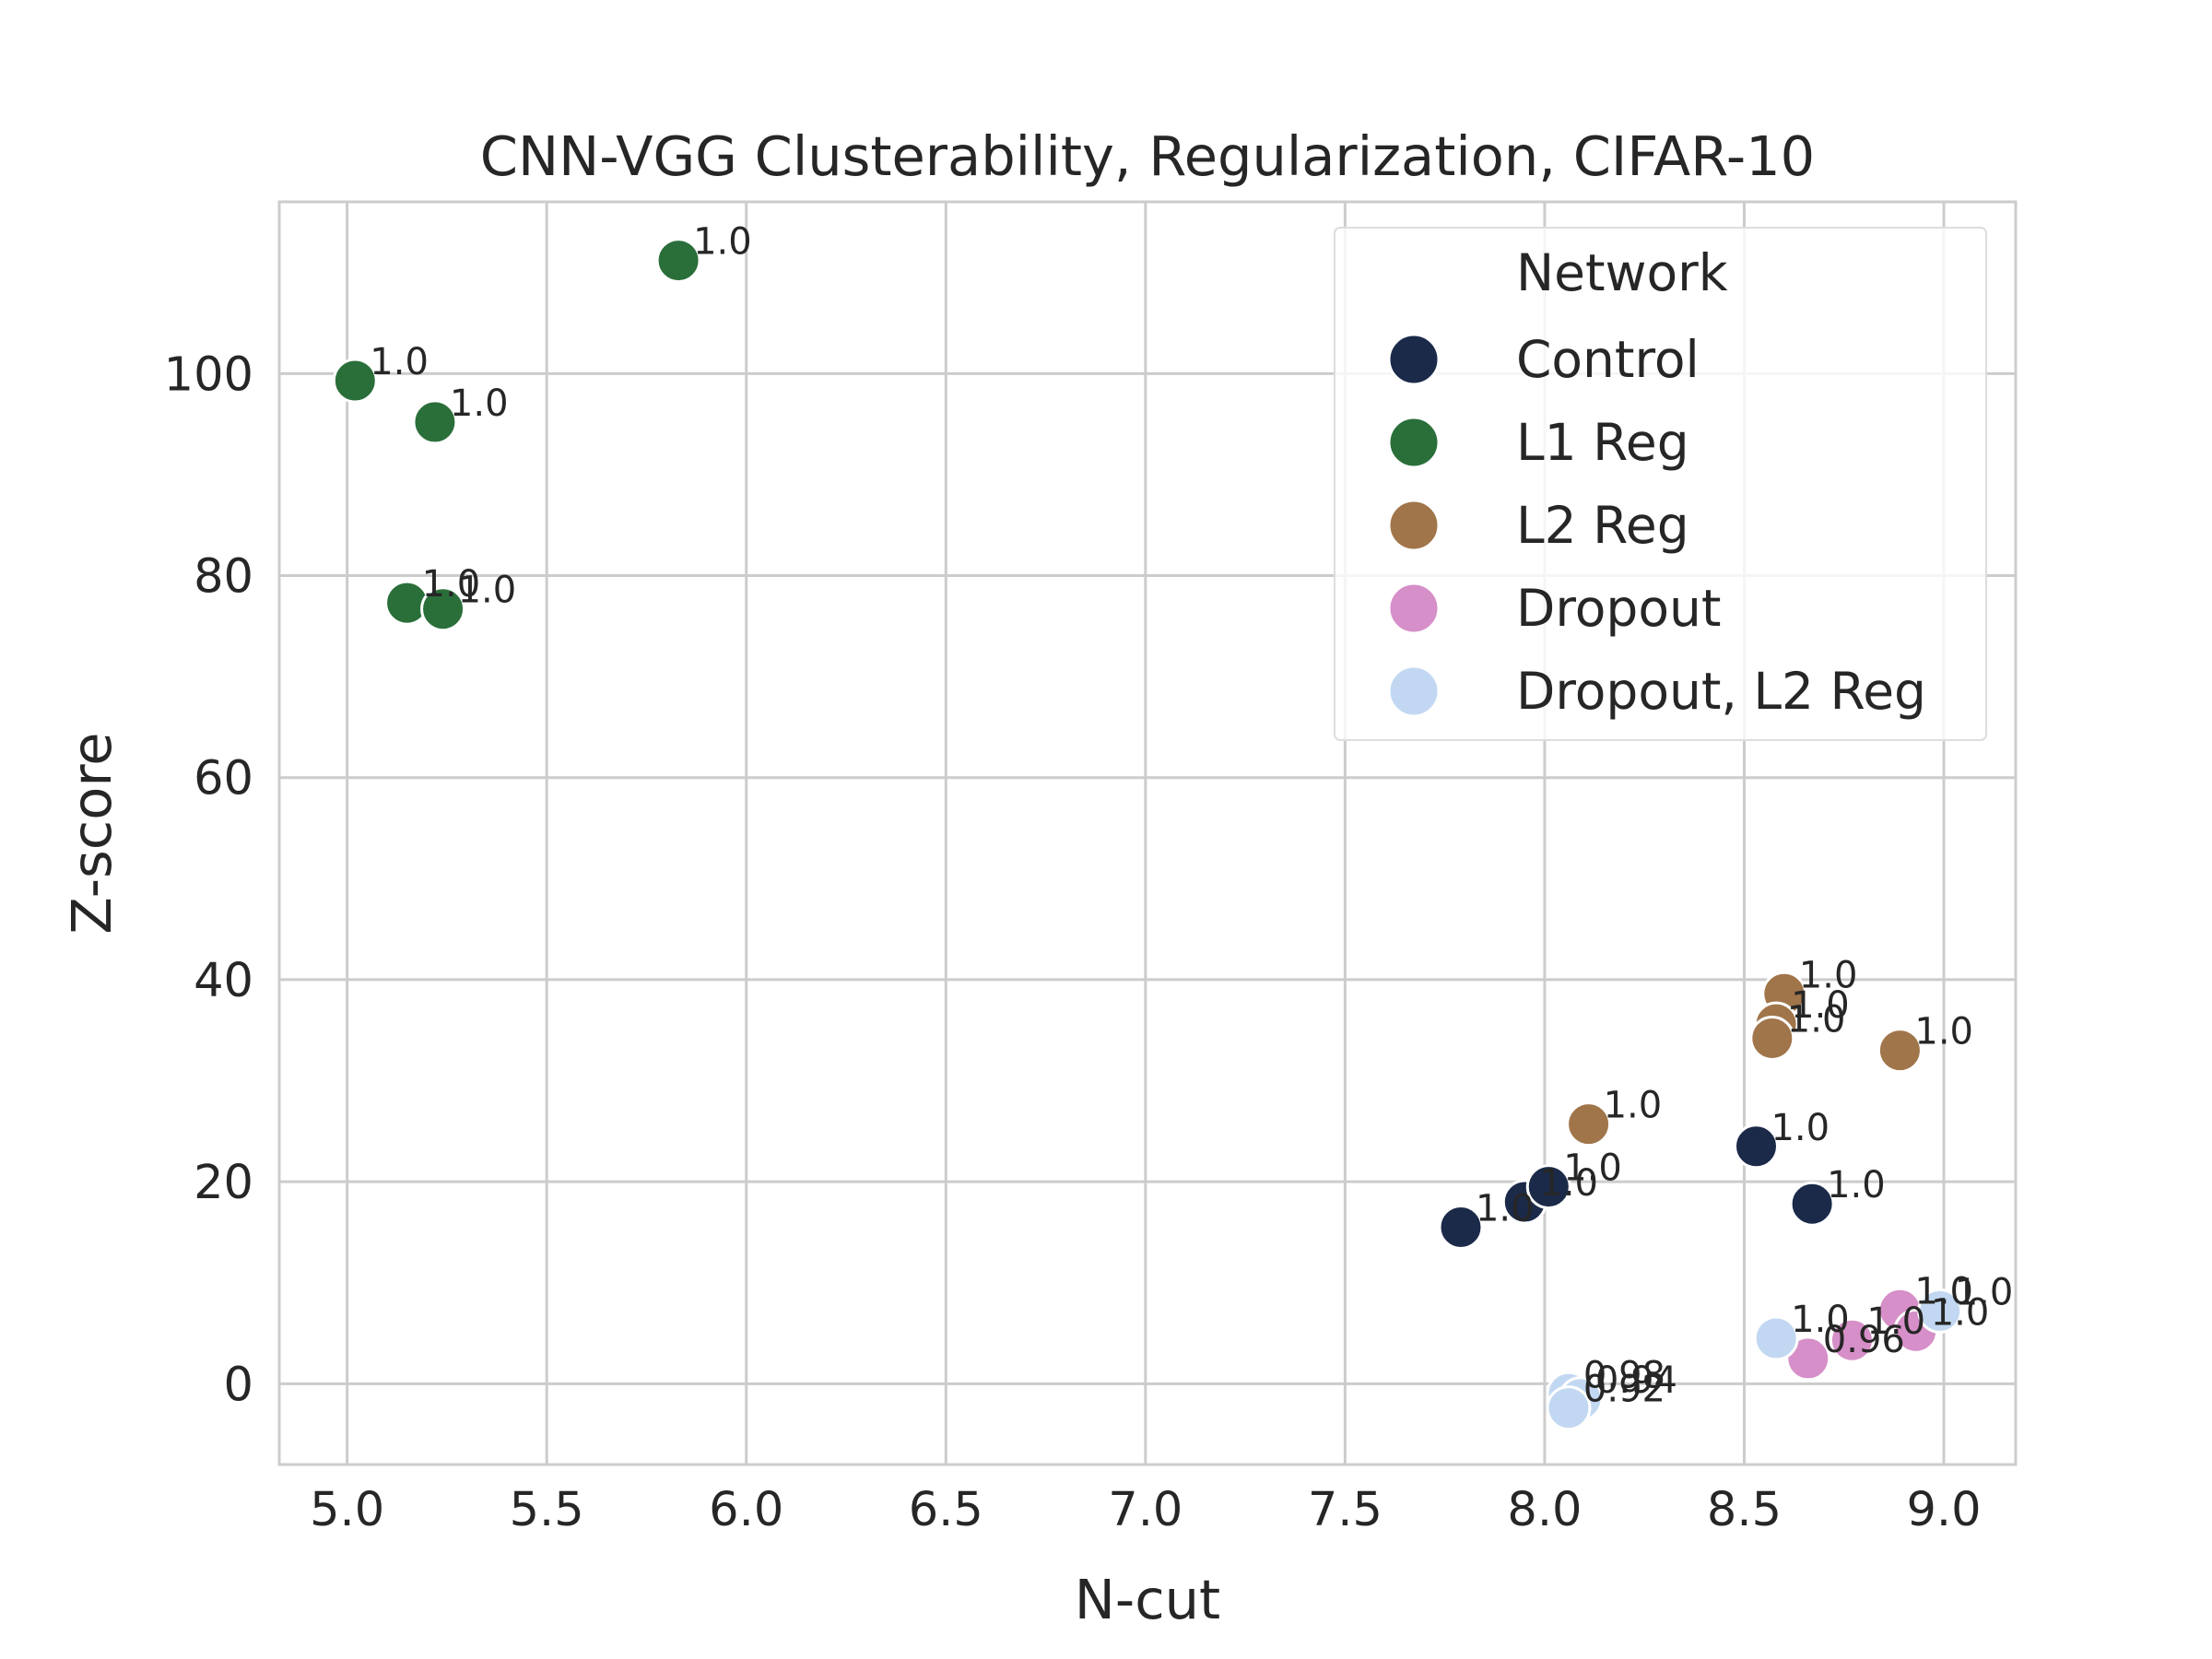 This screenshot has height=1659, width=2212. I want to click on point-label-s1-1: 1.0, so click(399, 362).